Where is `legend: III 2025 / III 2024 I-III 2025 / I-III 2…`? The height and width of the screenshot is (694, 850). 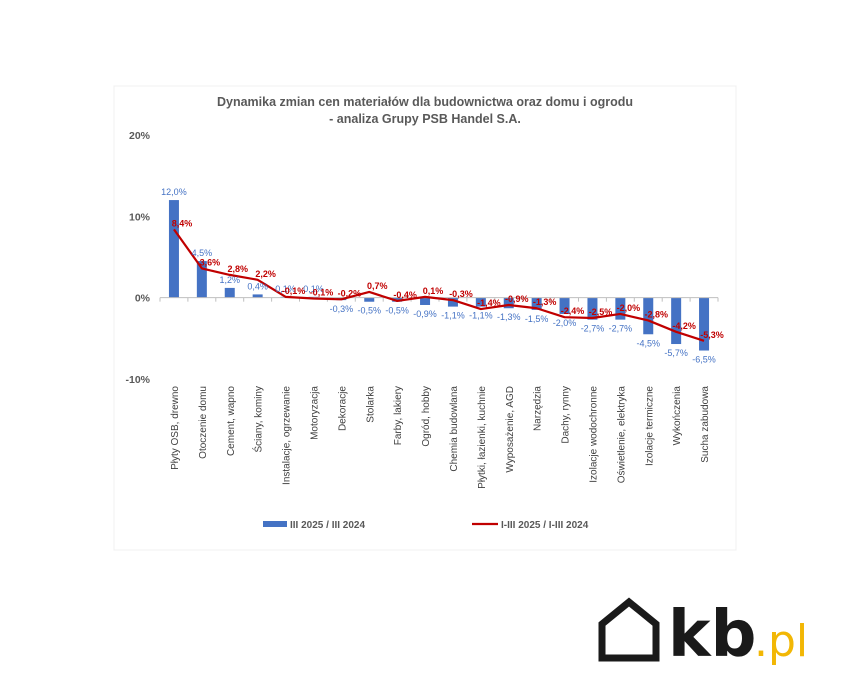 legend: III 2025 / III 2024 I-III 2025 / I-III 2… is located at coordinates (426, 525).